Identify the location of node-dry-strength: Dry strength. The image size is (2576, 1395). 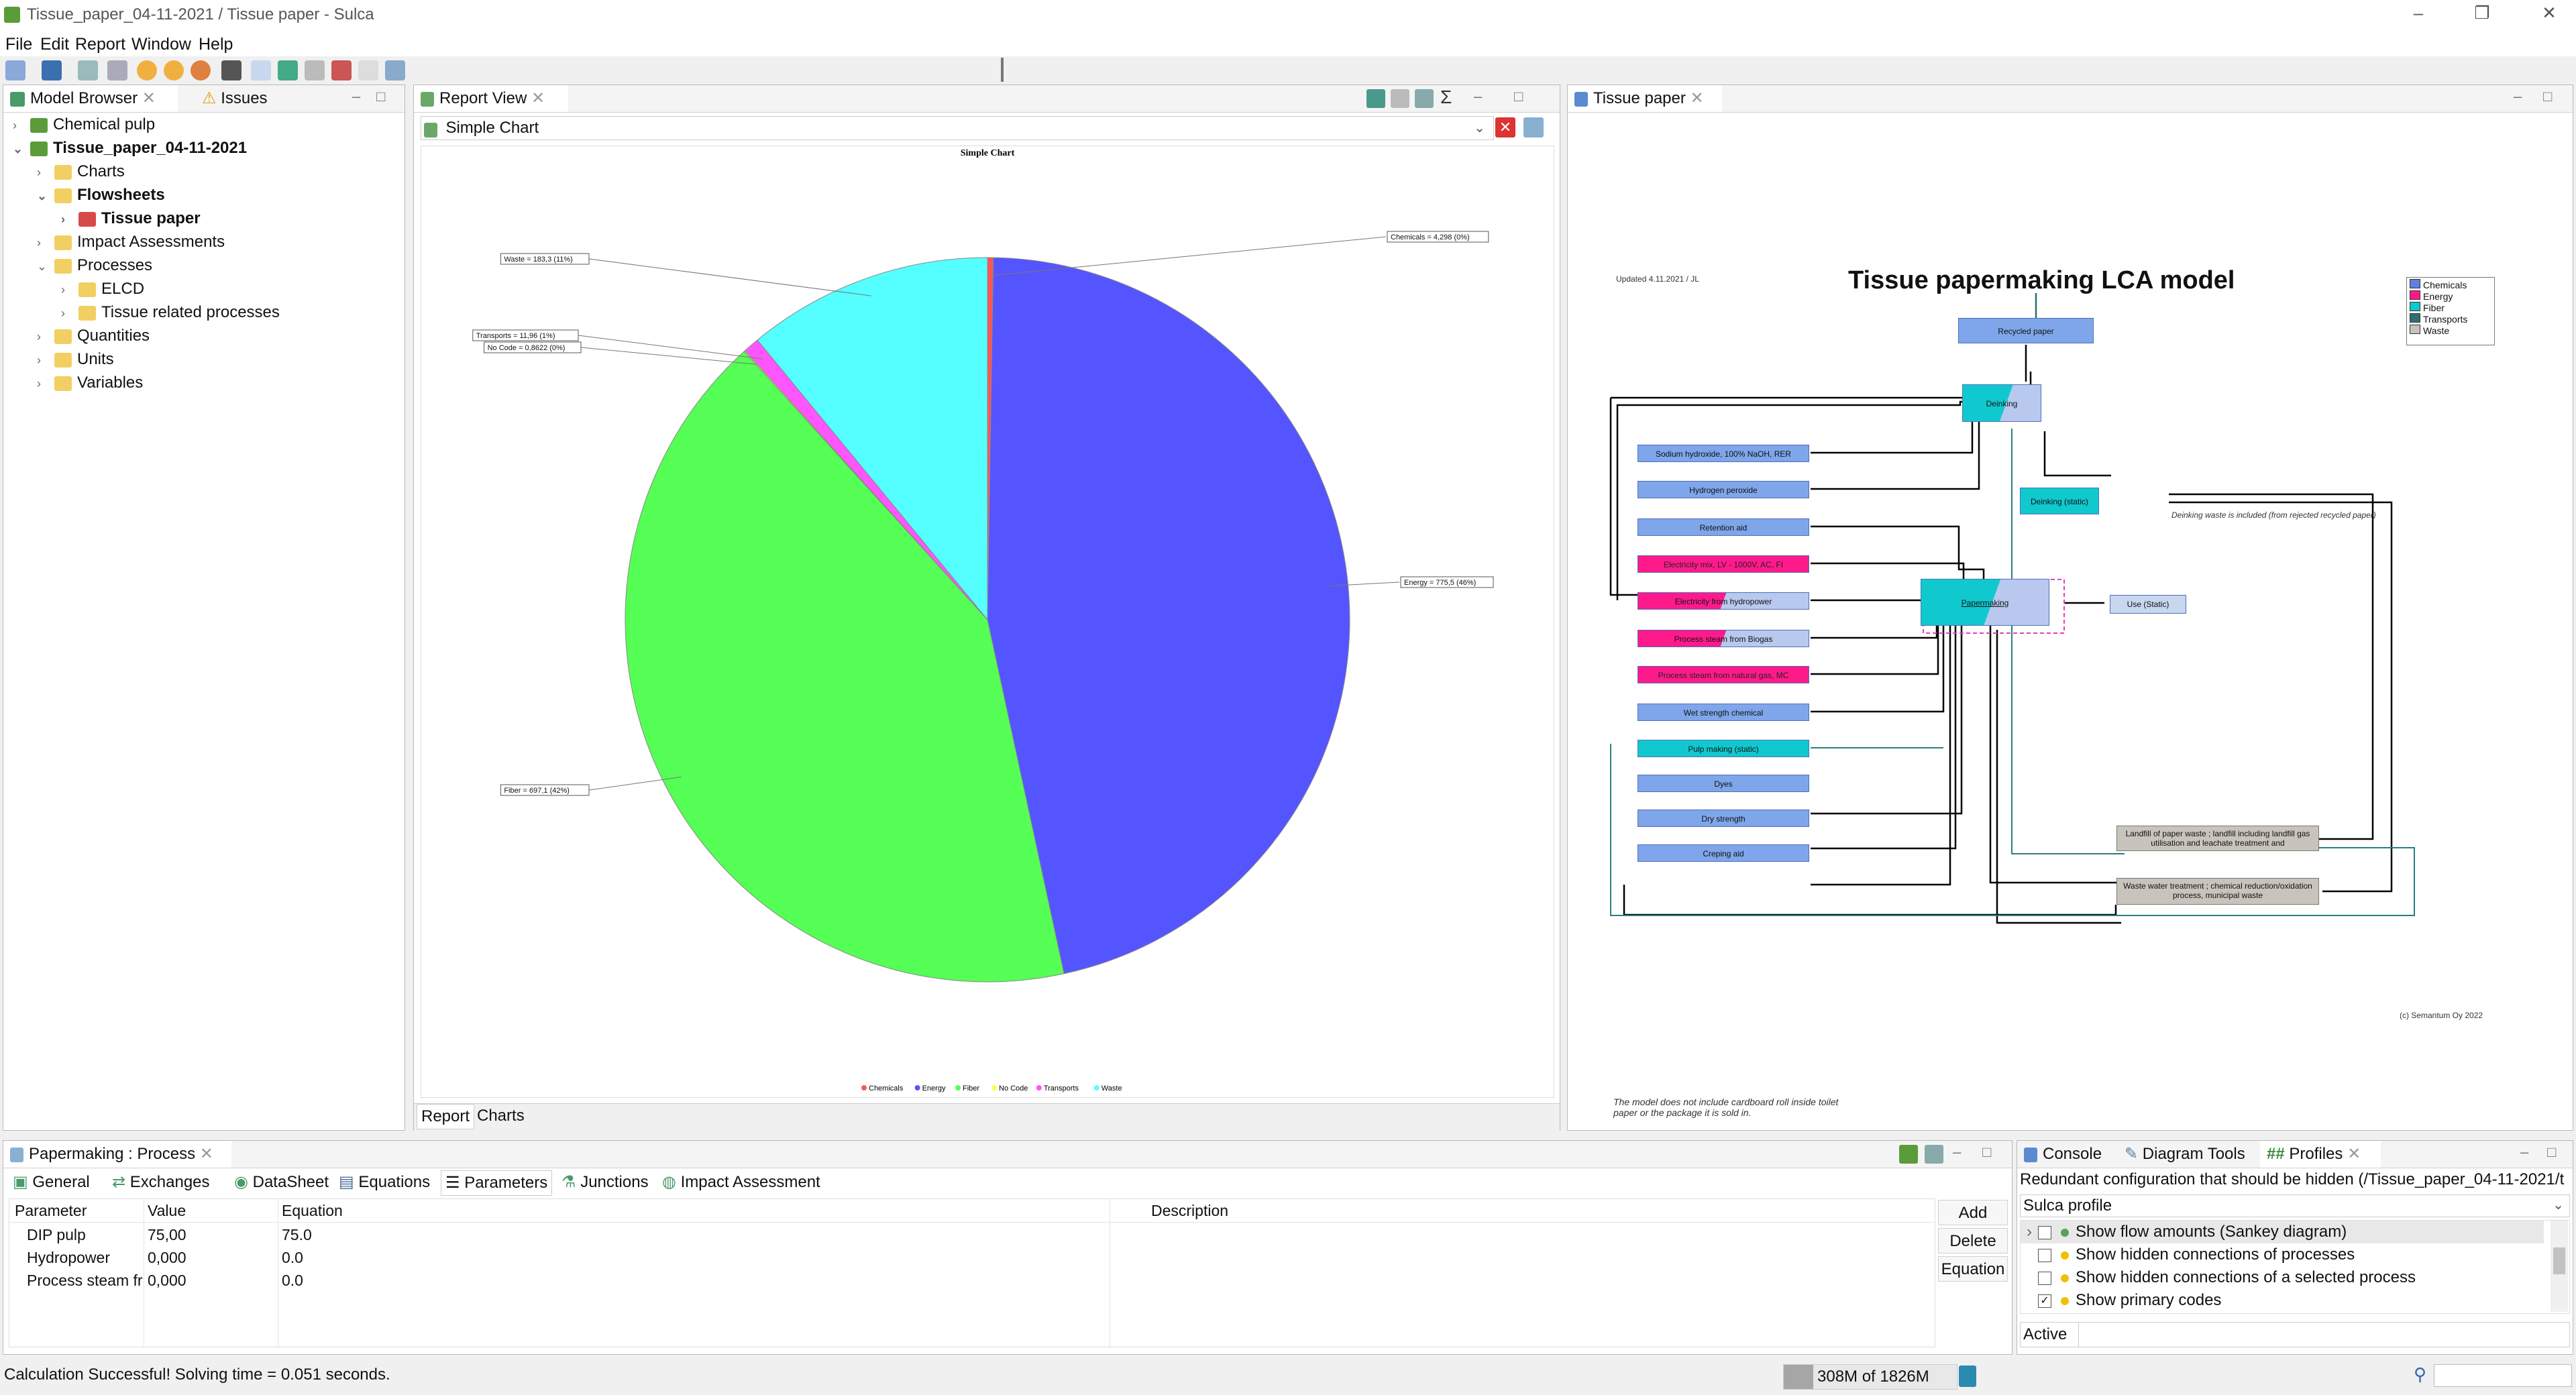
(1723, 818).